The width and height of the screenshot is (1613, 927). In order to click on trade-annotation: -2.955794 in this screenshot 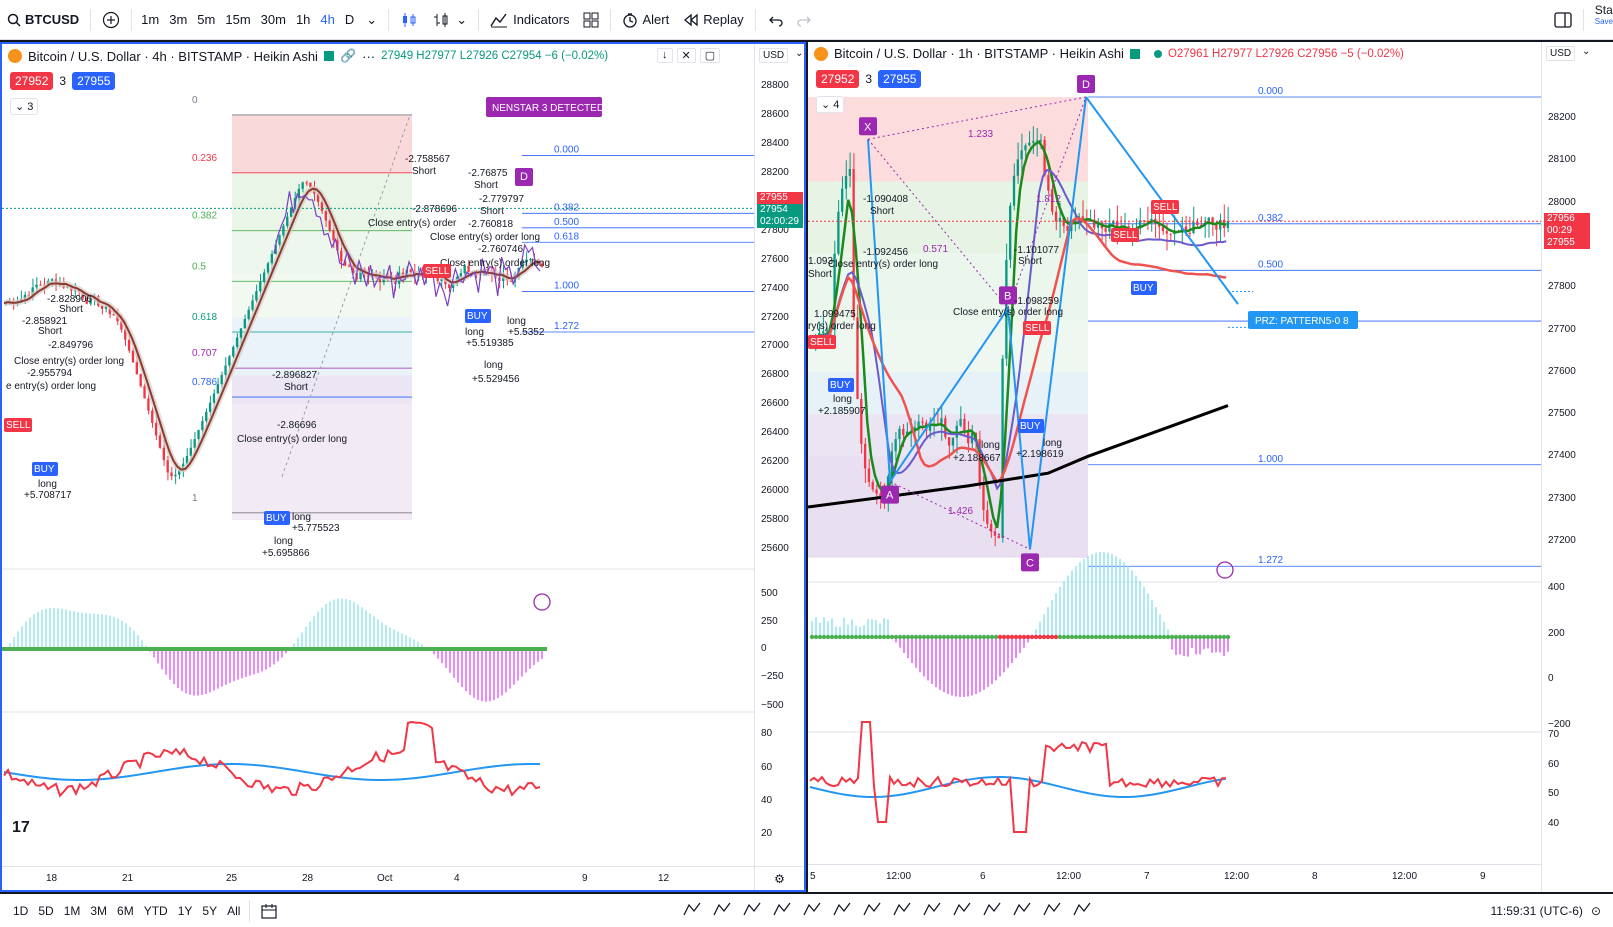, I will do `click(49, 373)`.